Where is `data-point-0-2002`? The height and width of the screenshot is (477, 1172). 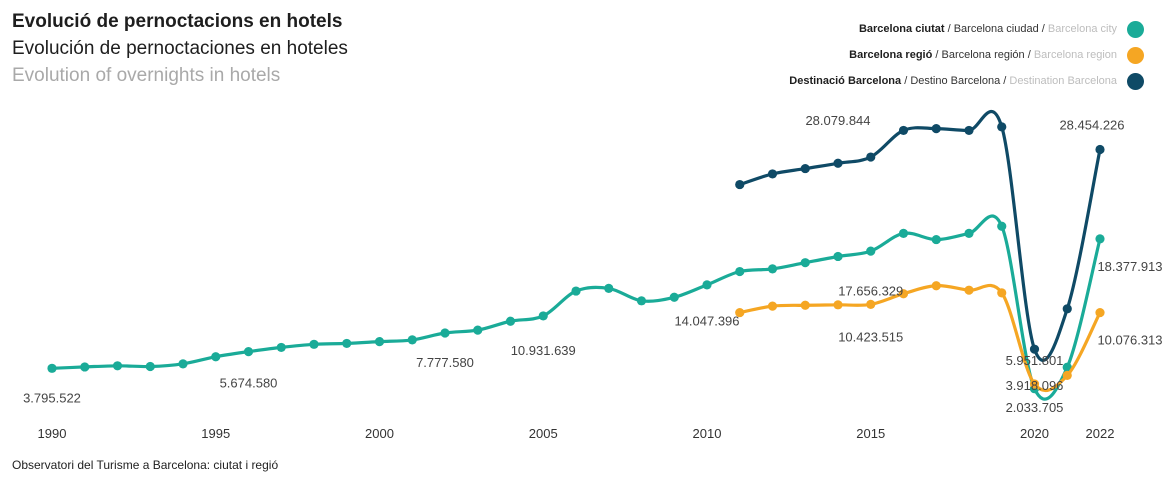 data-point-0-2002 is located at coordinates (445, 333).